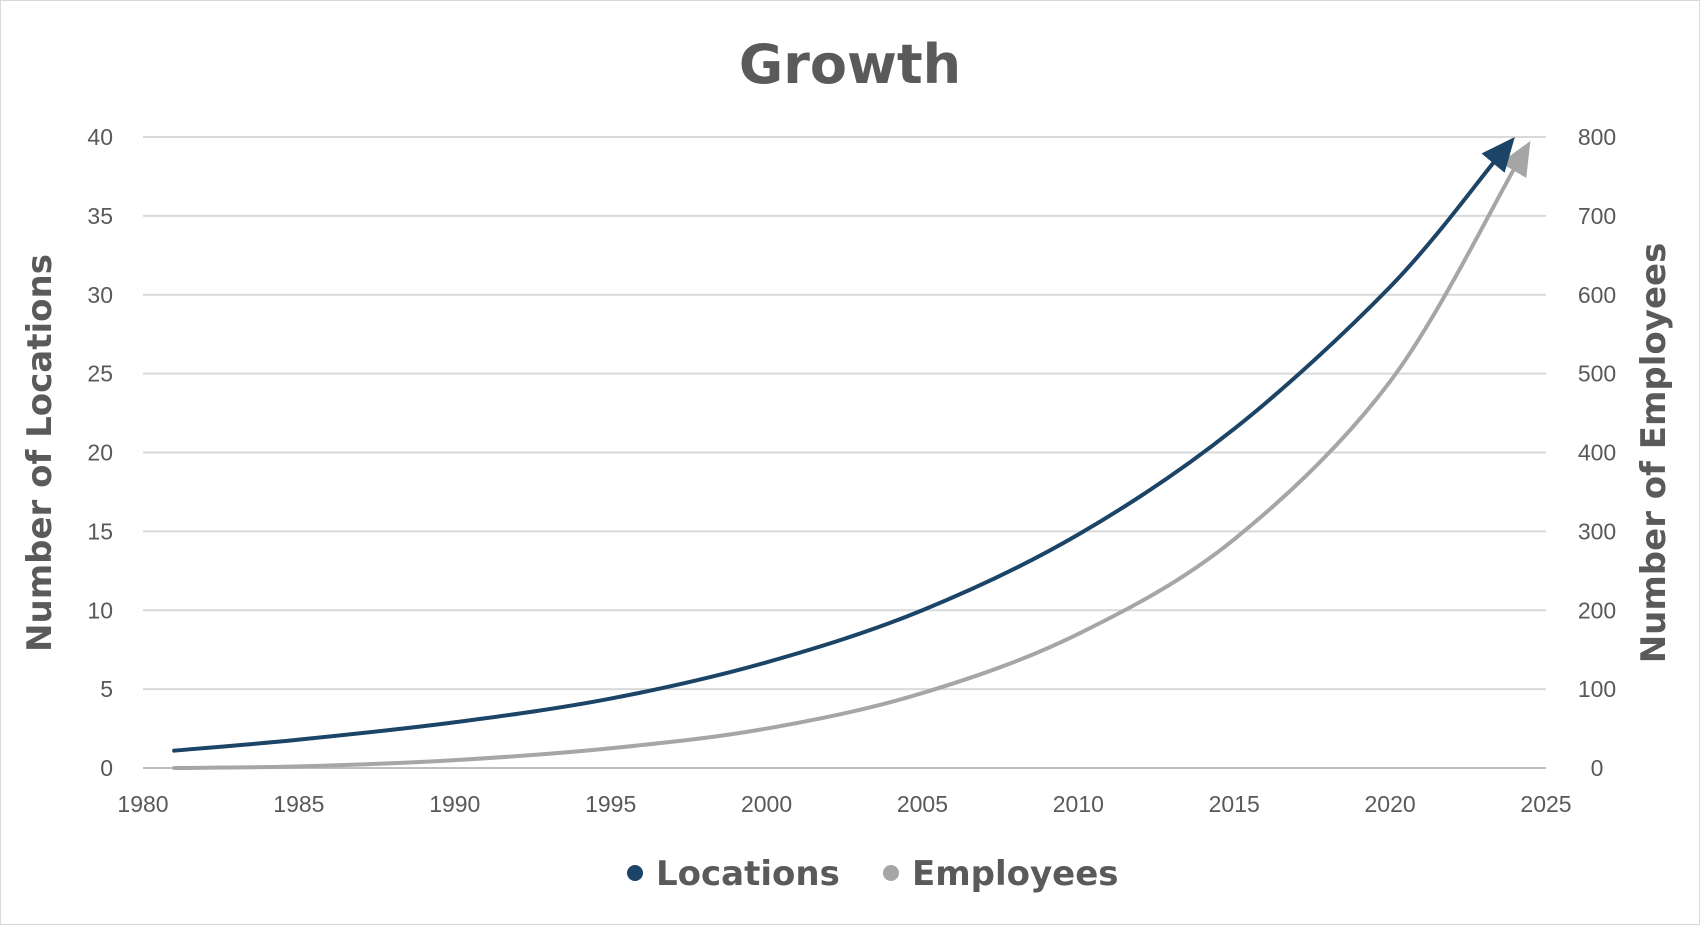 This screenshot has width=1700, height=925. Describe the element at coordinates (1597, 689) in the screenshot. I see `y2-tick-label: 100` at that location.